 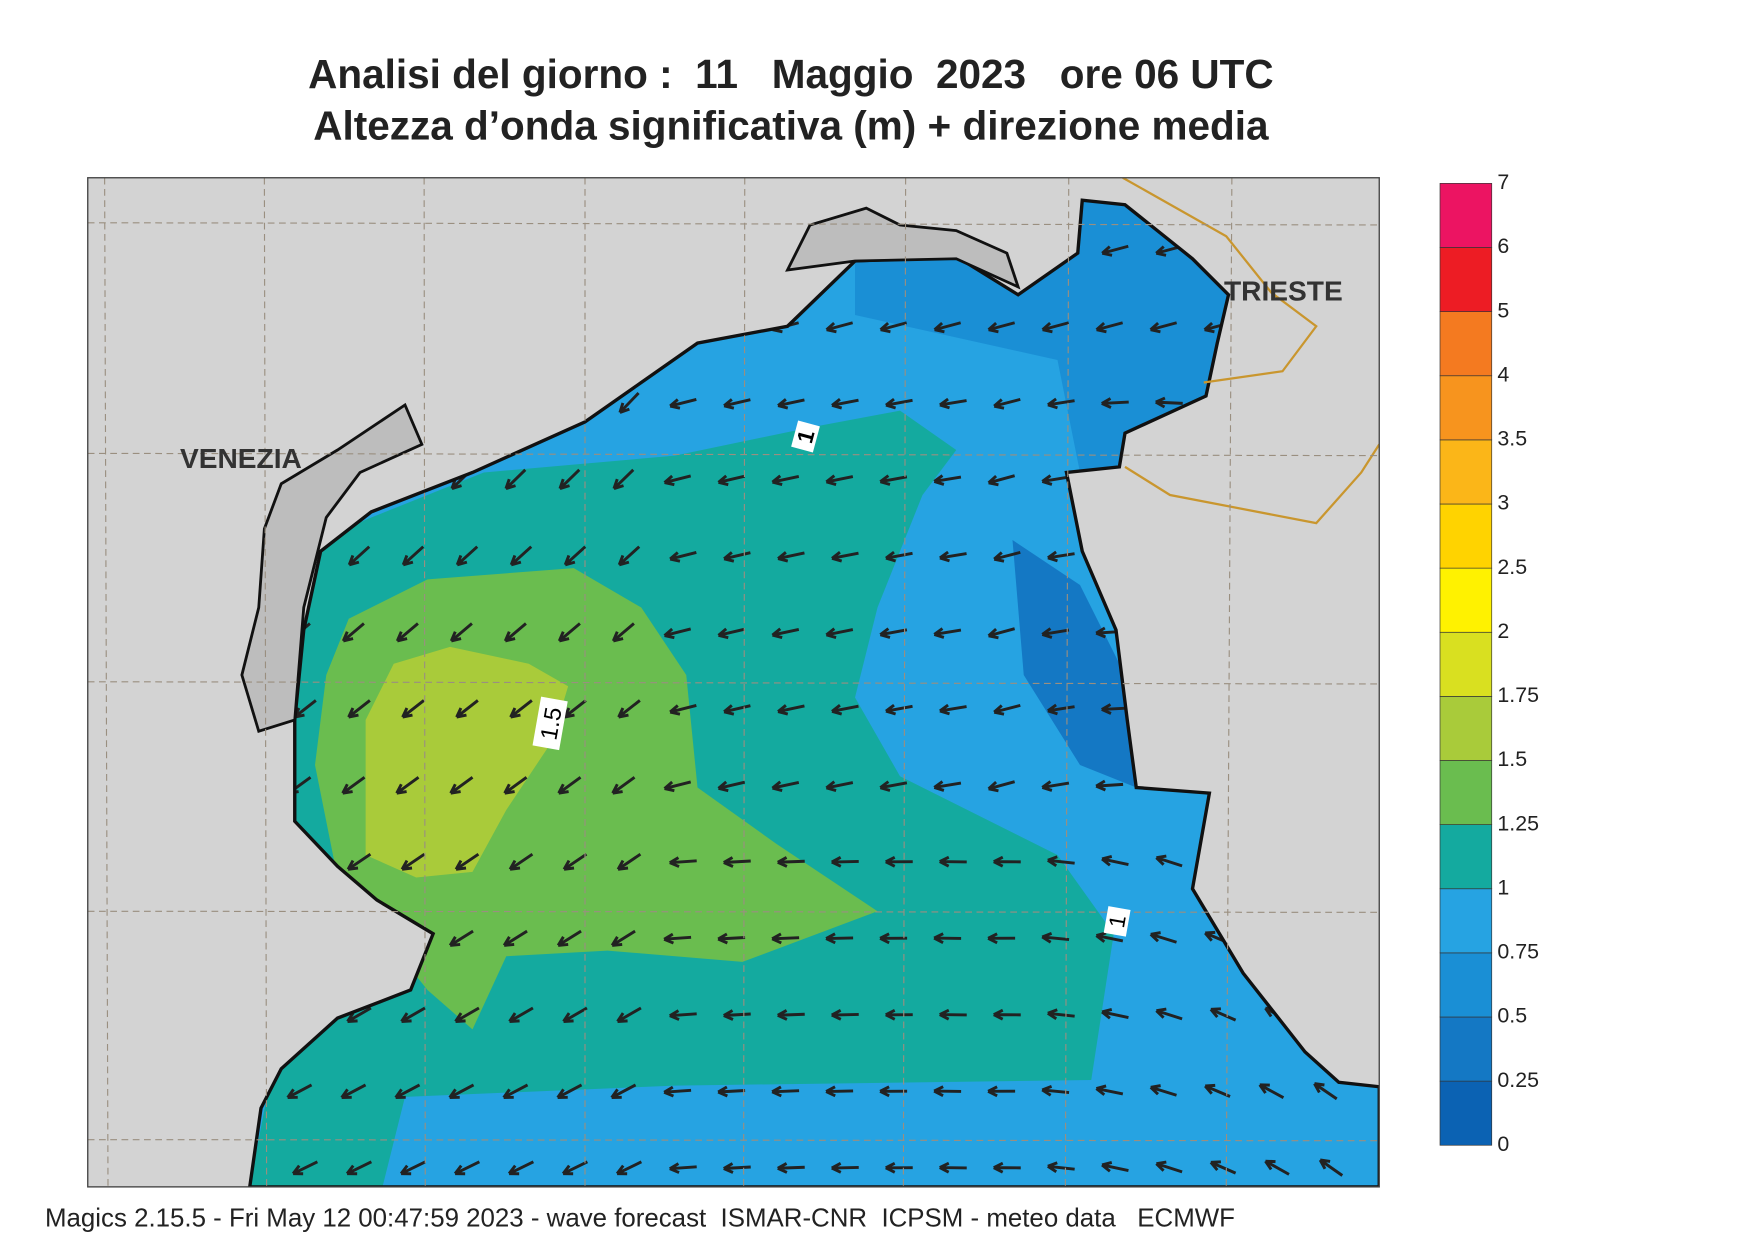 I want to click on contour-value: 1.5, so click(x=551, y=723).